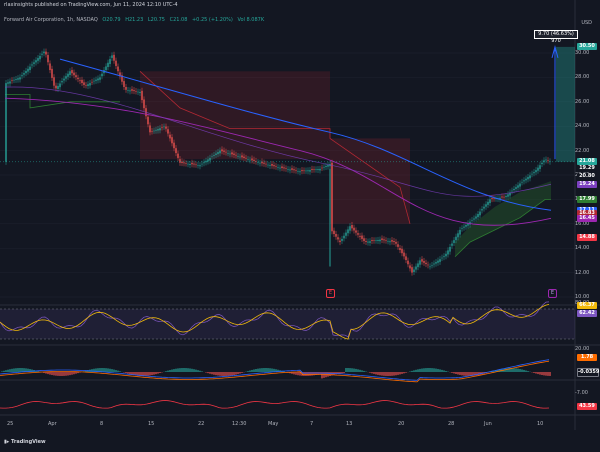 The image size is (600, 452). I want to click on price-axis-label: 12.00, so click(582, 272).